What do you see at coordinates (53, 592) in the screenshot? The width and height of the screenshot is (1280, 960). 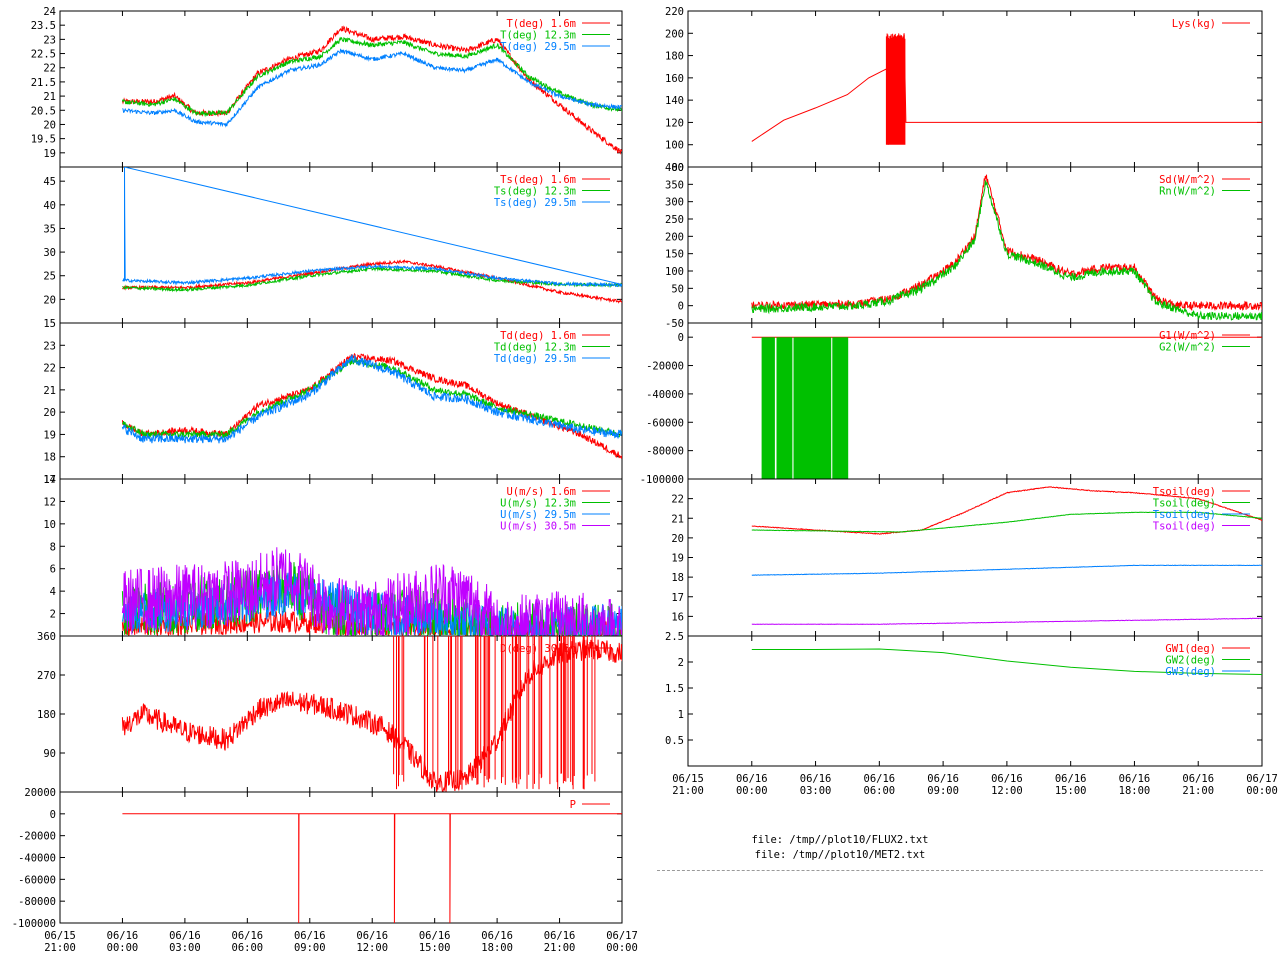 I see `y-tick-label: 4` at bounding box center [53, 592].